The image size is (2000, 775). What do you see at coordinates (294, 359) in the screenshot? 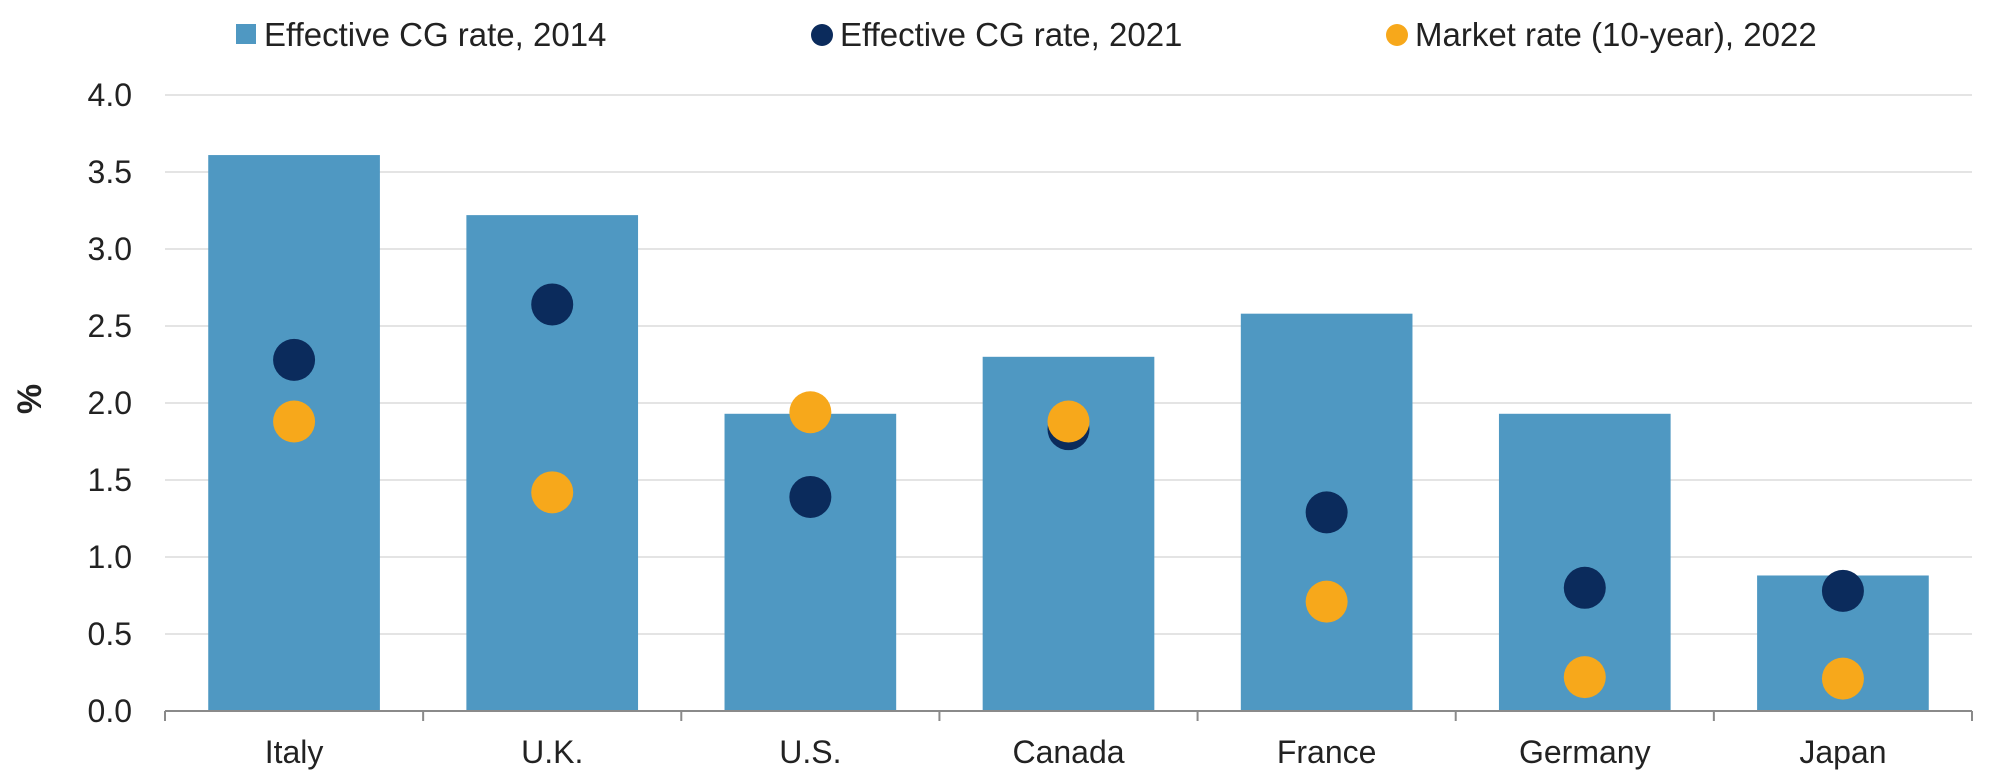
I see `dot-2021-italy` at bounding box center [294, 359].